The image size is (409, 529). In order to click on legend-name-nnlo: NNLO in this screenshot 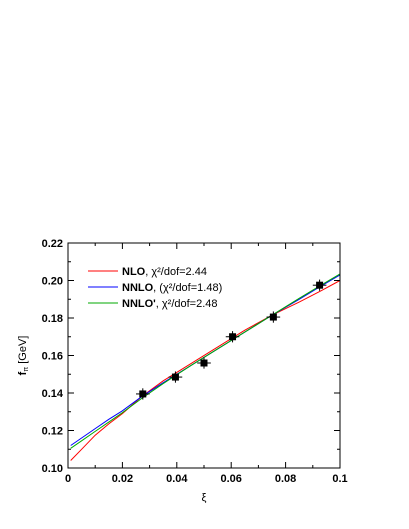, I will do `click(138, 288)`.